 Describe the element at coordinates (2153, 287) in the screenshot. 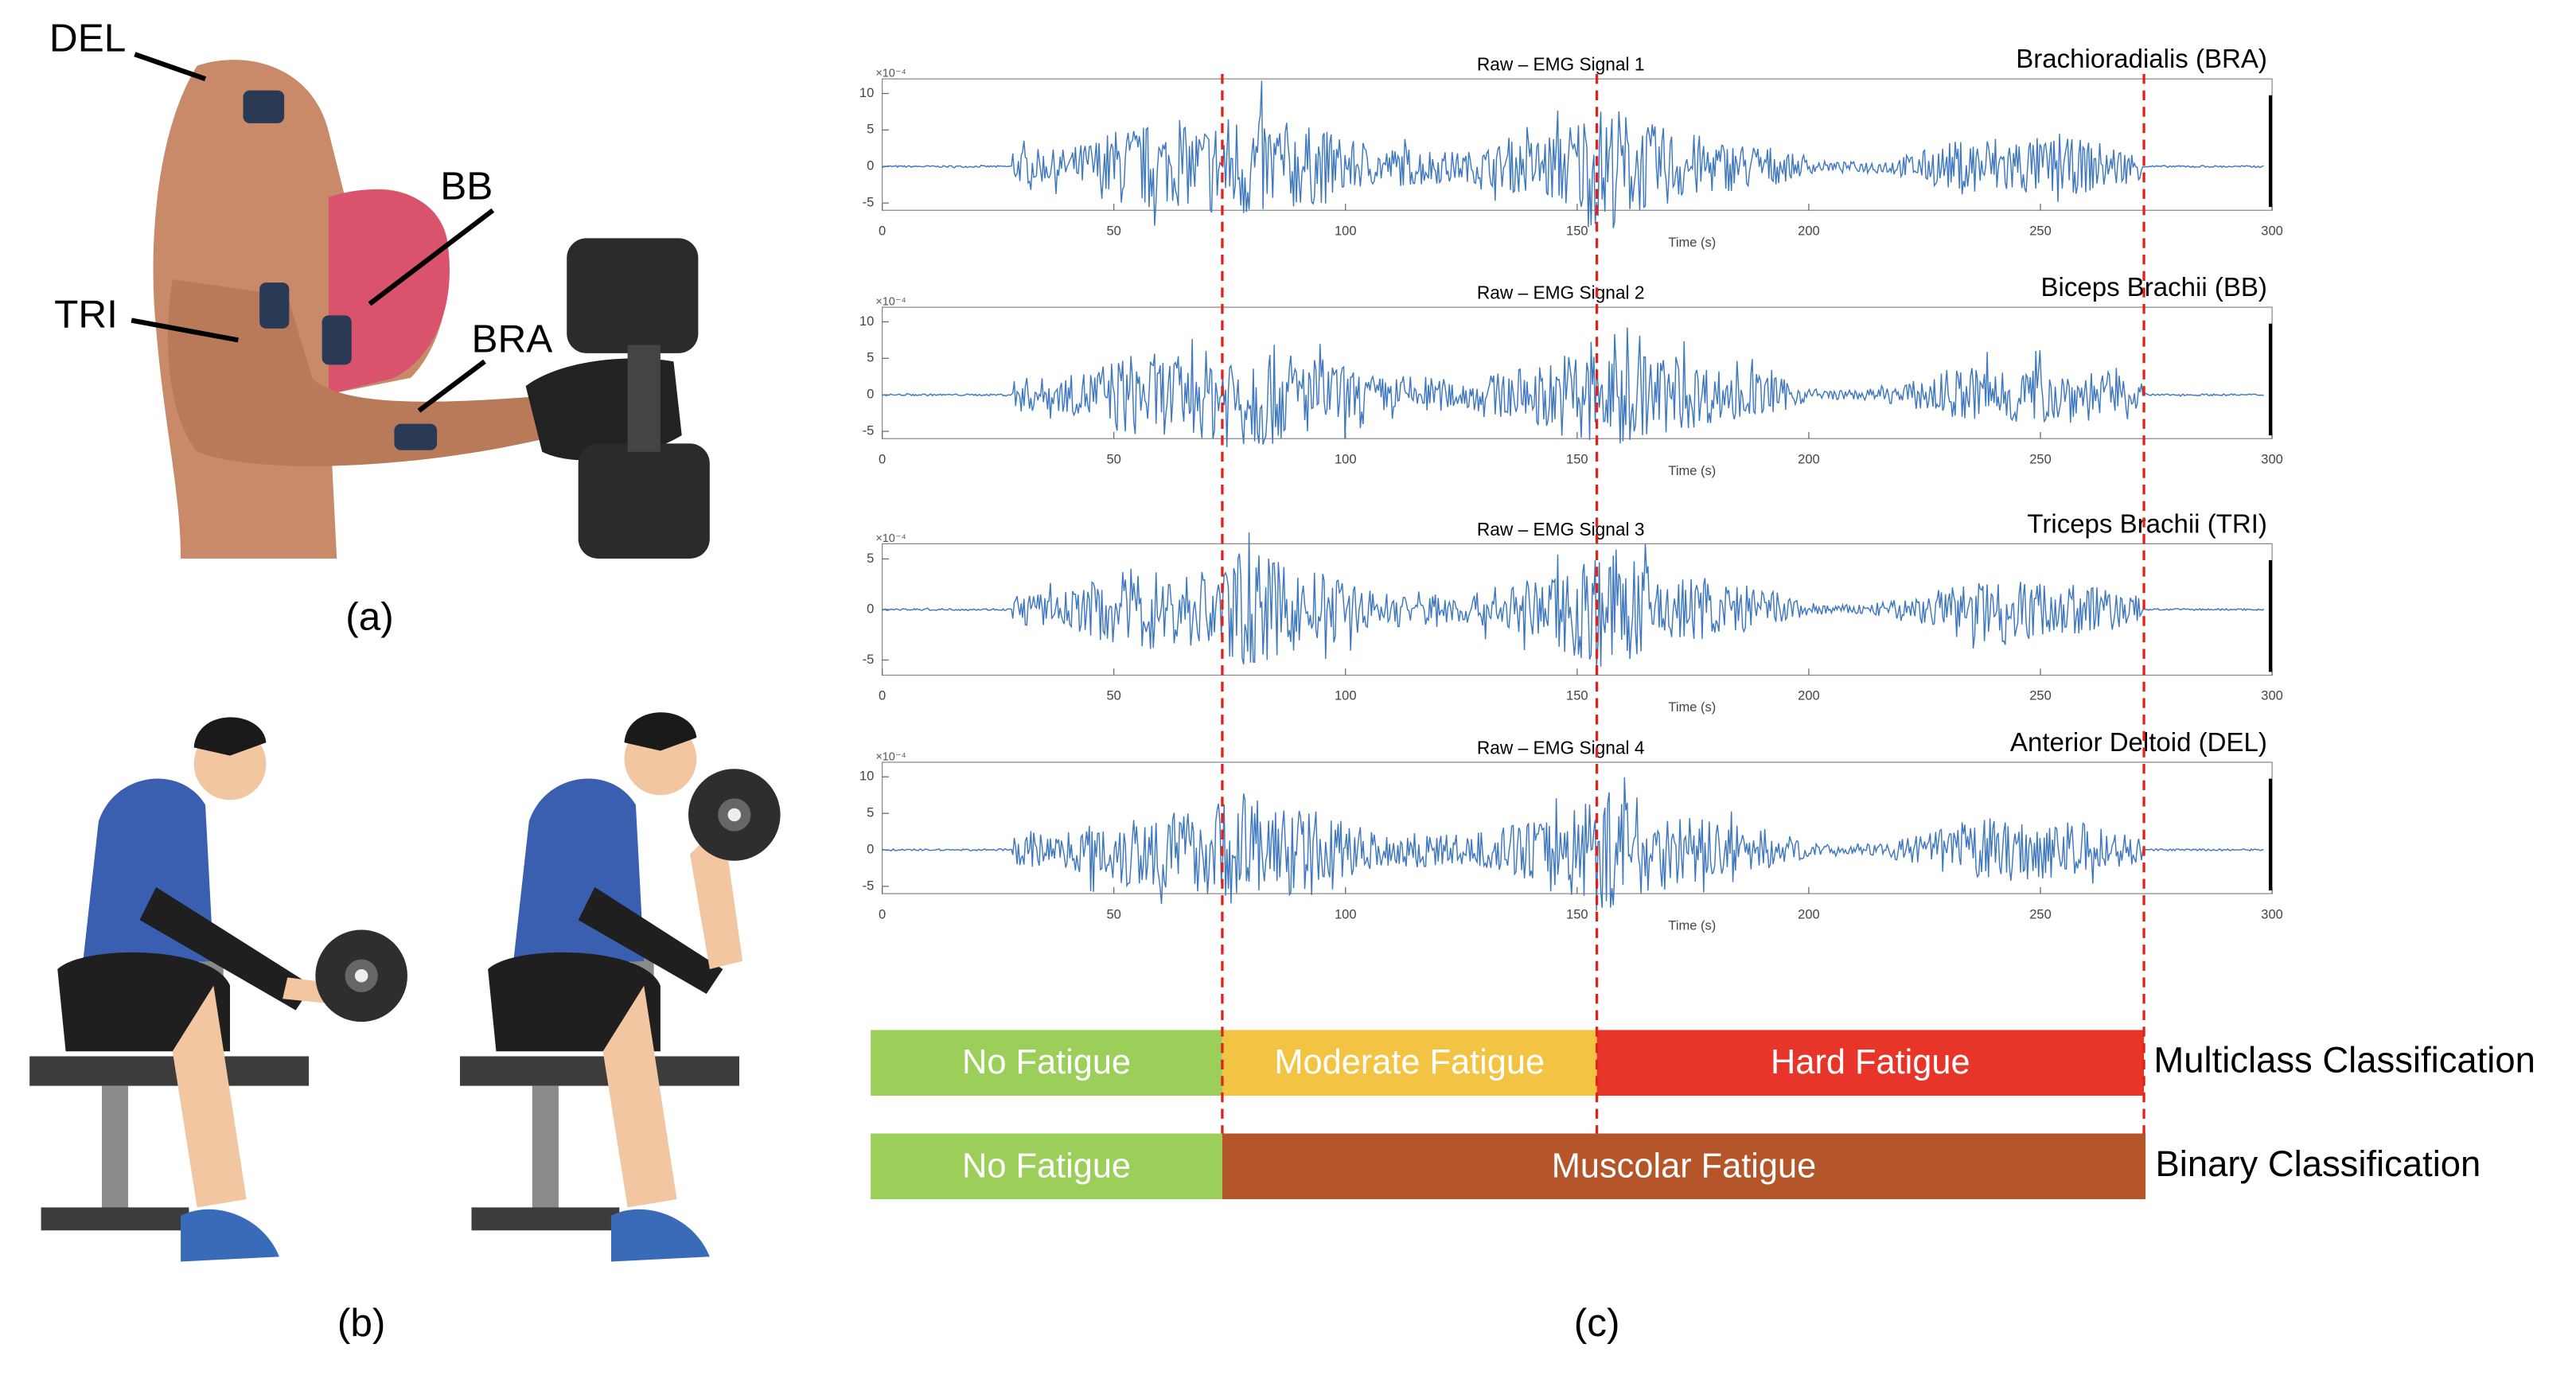

I see `muscle-name: Biceps Brachii (BB)` at that location.